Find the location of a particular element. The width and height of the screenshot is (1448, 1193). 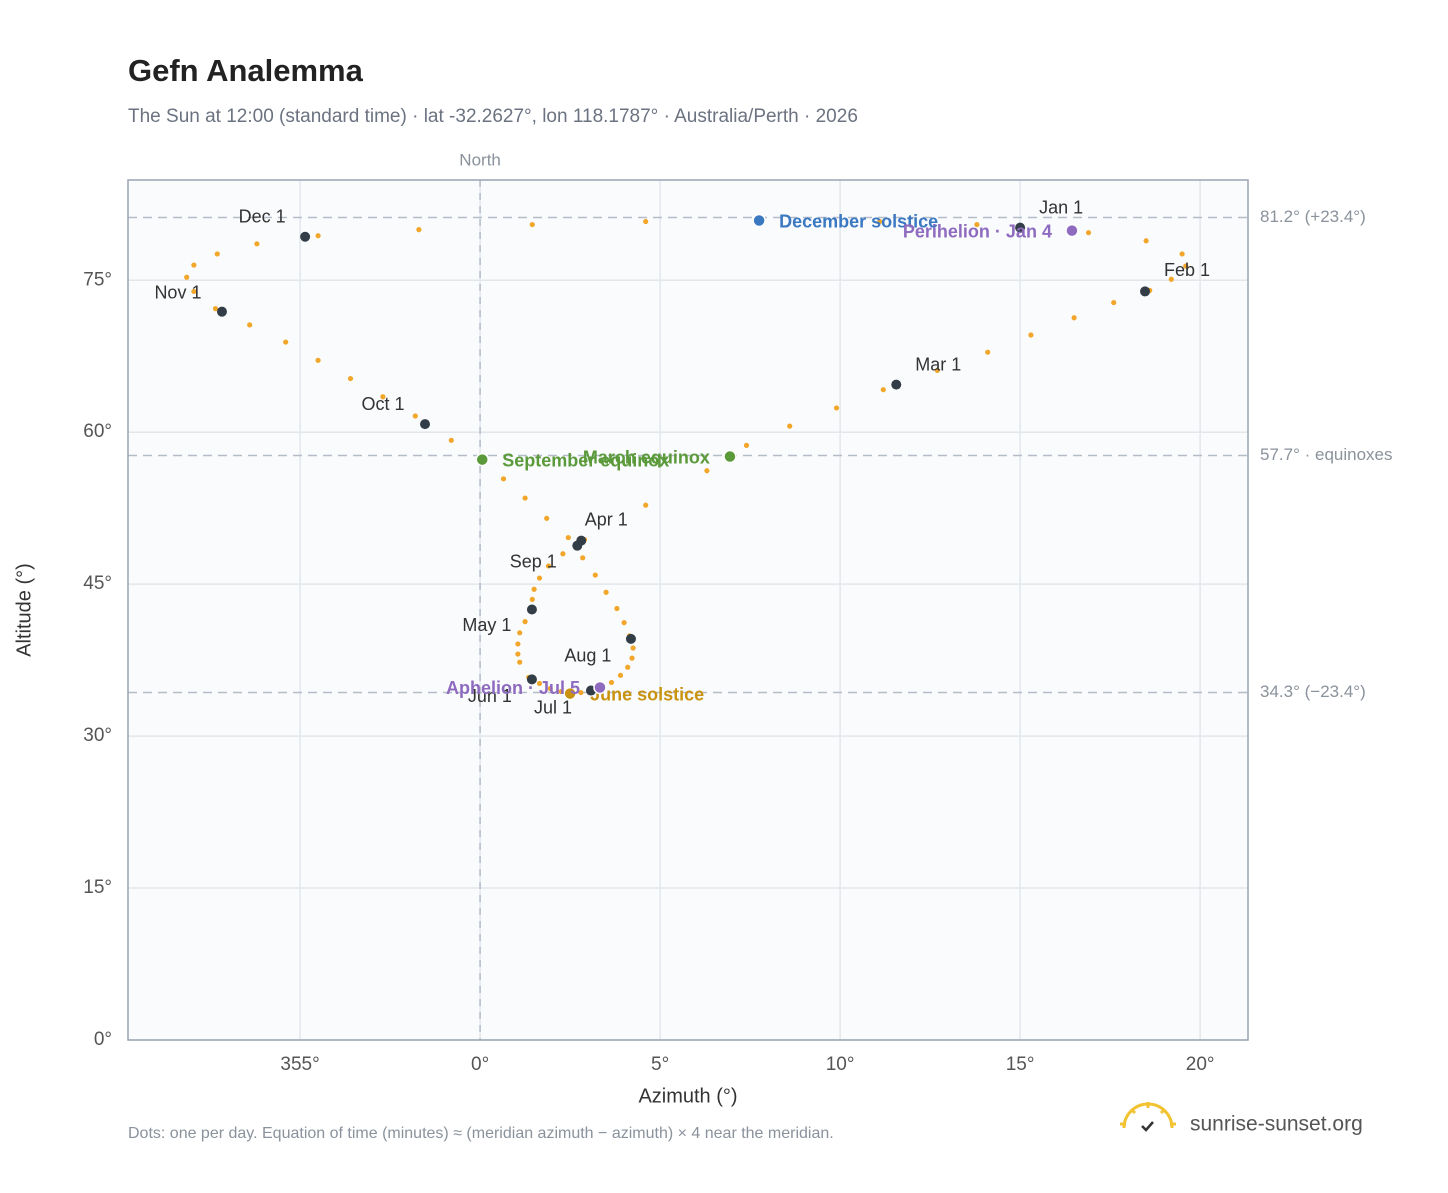

month-label: Jul 1 is located at coordinates (553, 707).